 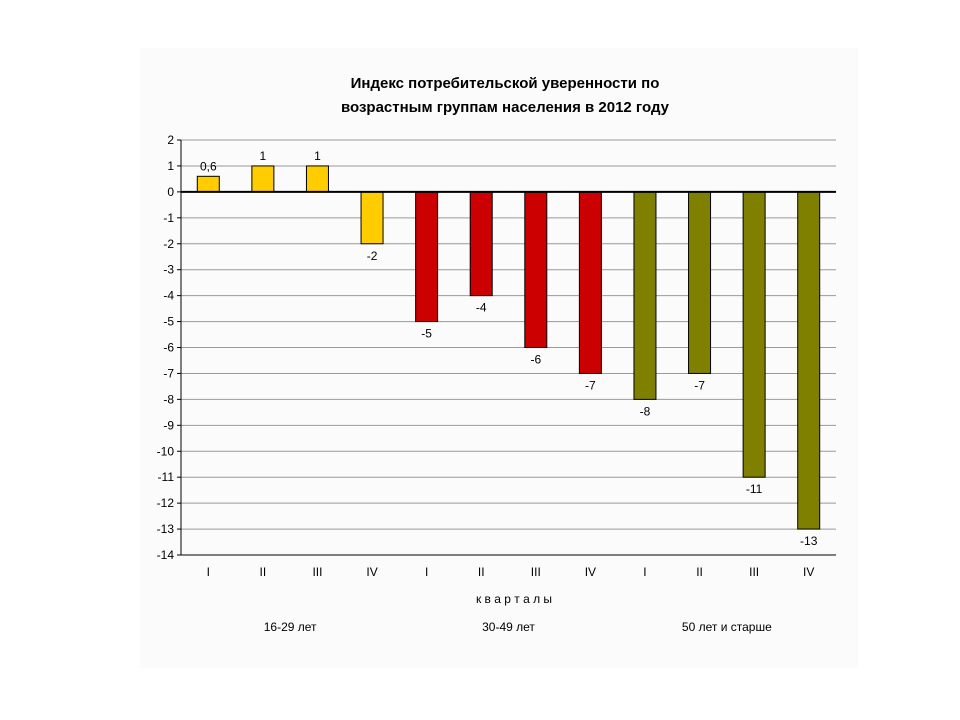 What do you see at coordinates (170, 140) in the screenshot?
I see `y-tick-label: 2` at bounding box center [170, 140].